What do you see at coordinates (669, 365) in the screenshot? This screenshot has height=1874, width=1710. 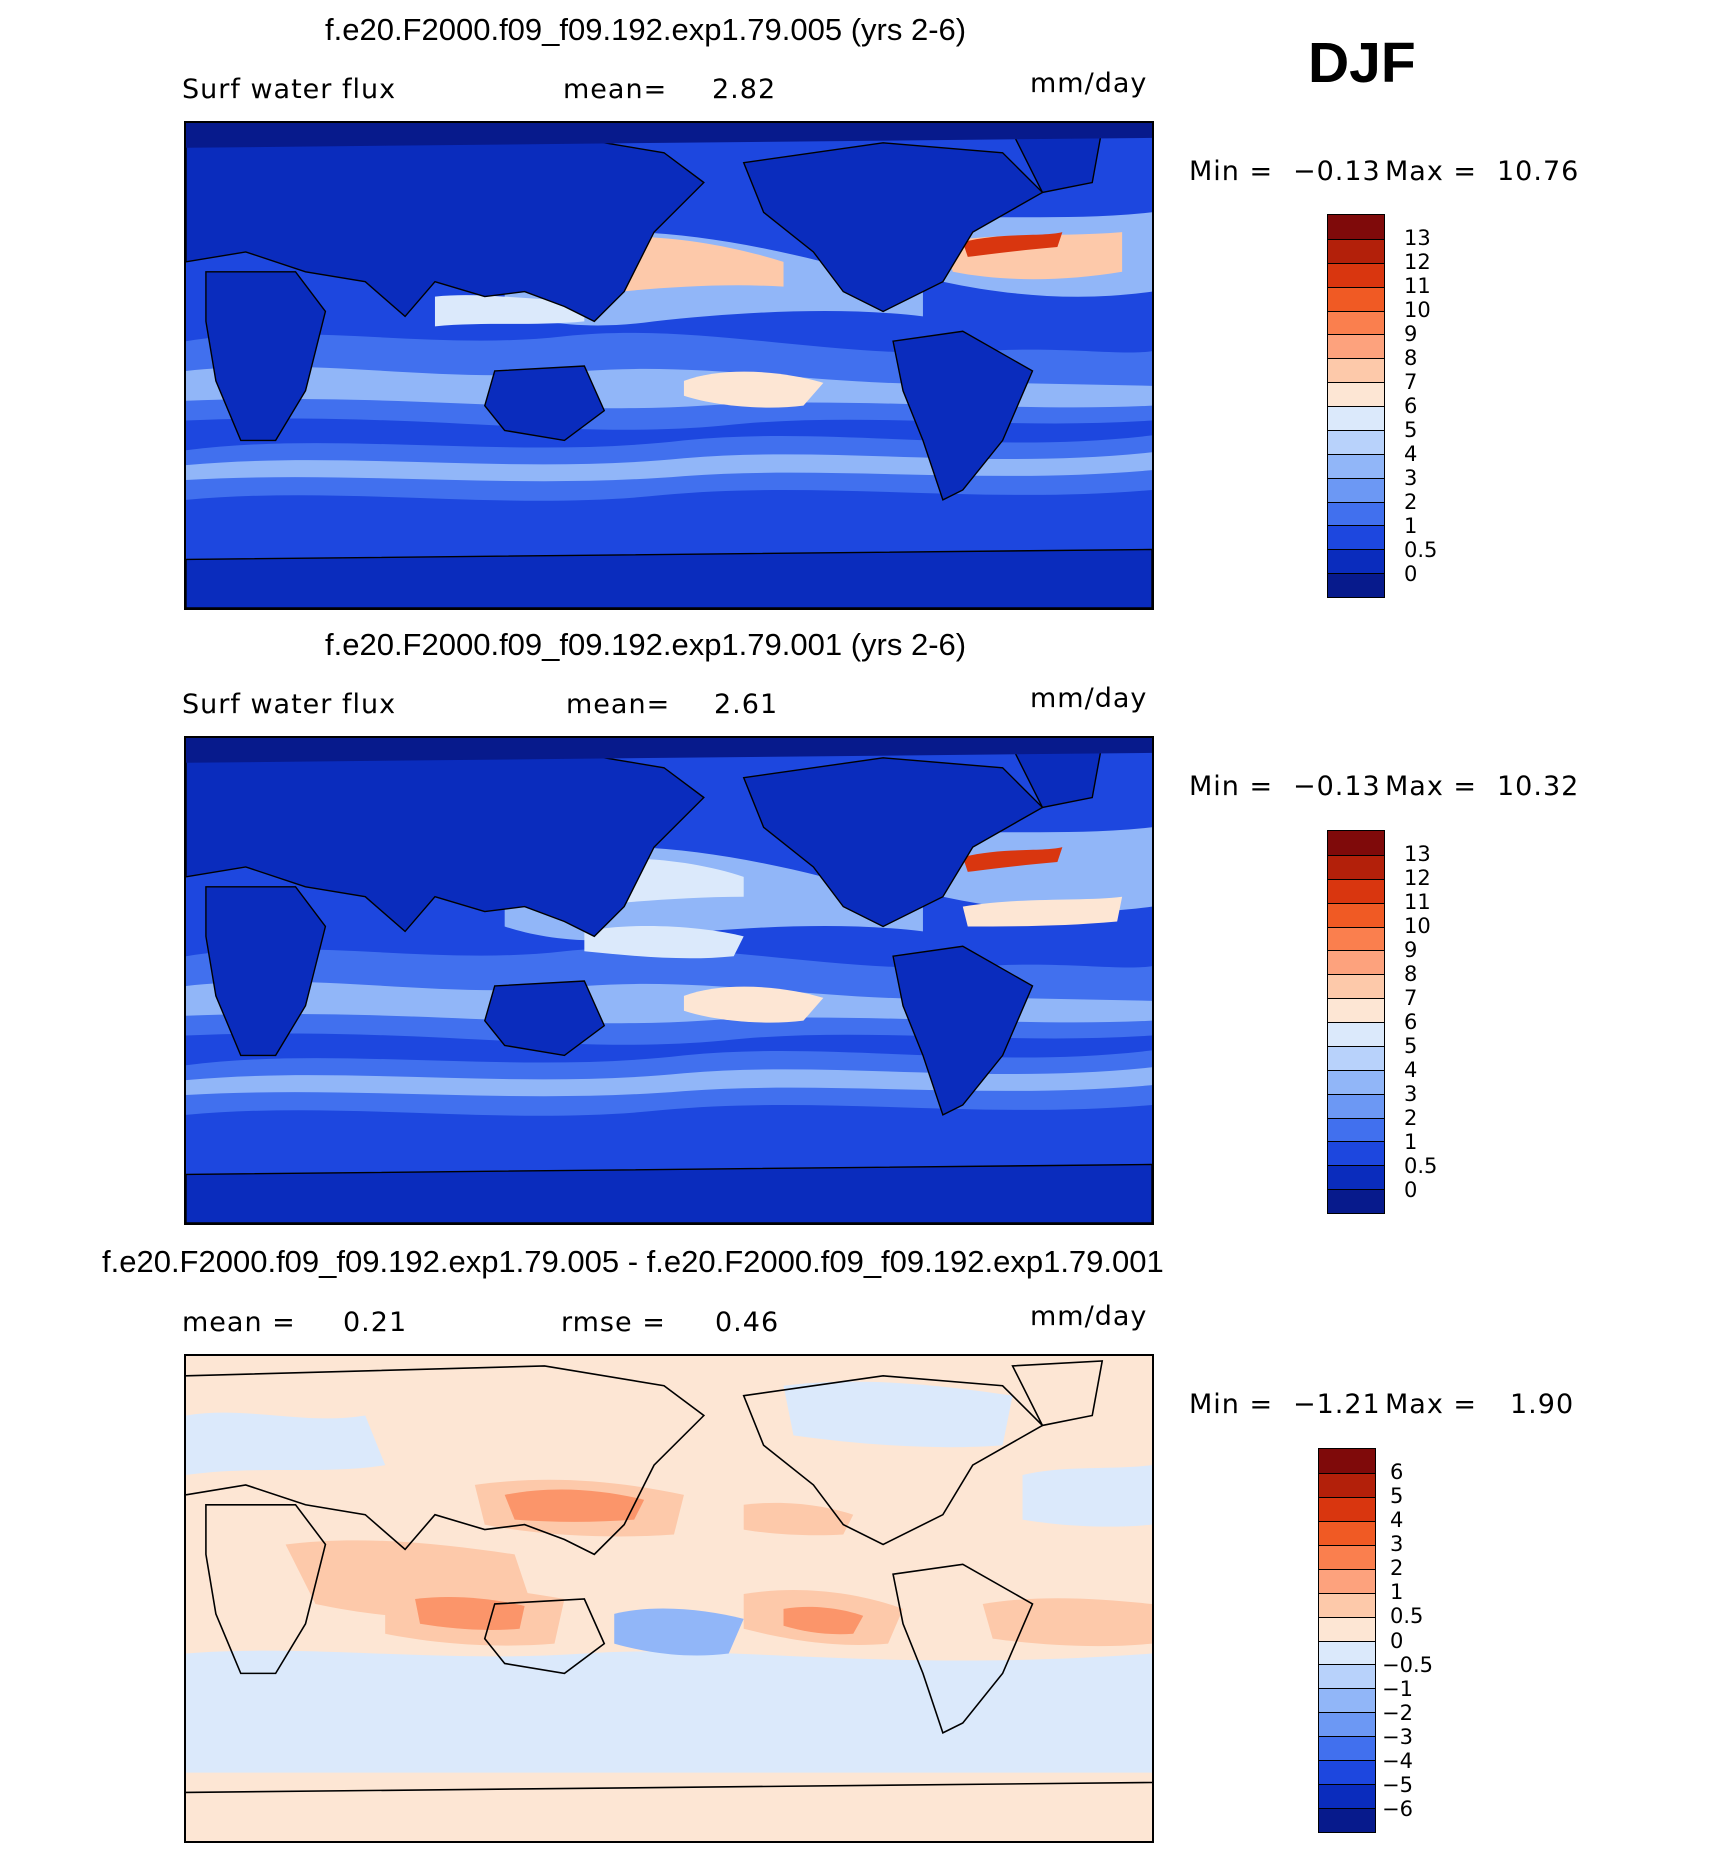 I see `panel1-map` at bounding box center [669, 365].